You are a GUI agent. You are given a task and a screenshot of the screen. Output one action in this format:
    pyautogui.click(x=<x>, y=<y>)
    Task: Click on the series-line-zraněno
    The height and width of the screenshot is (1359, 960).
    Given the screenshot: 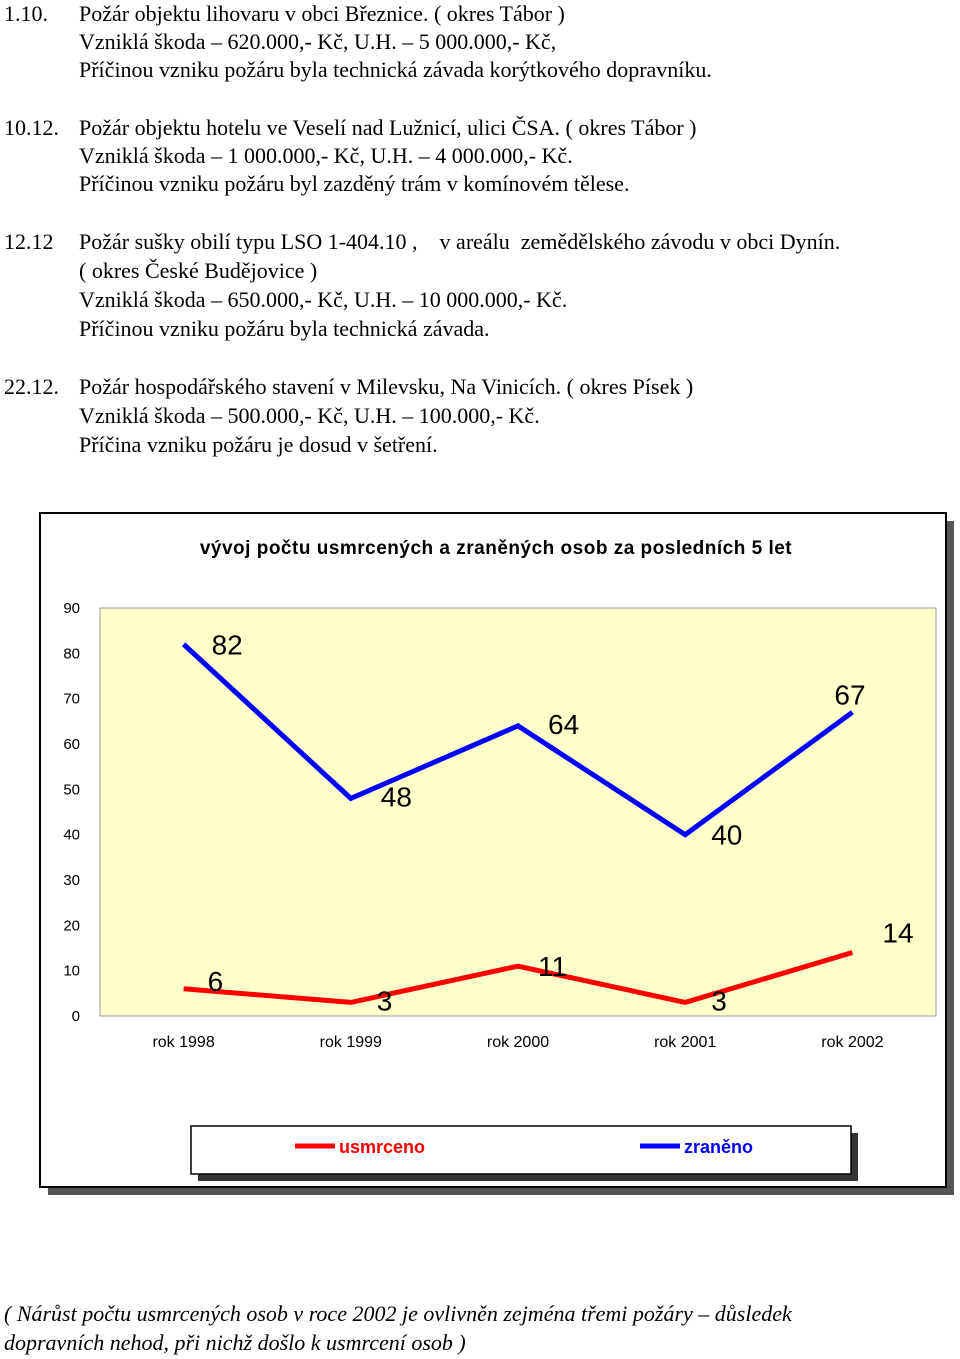 What is the action you would take?
    pyautogui.click(x=517, y=740)
    